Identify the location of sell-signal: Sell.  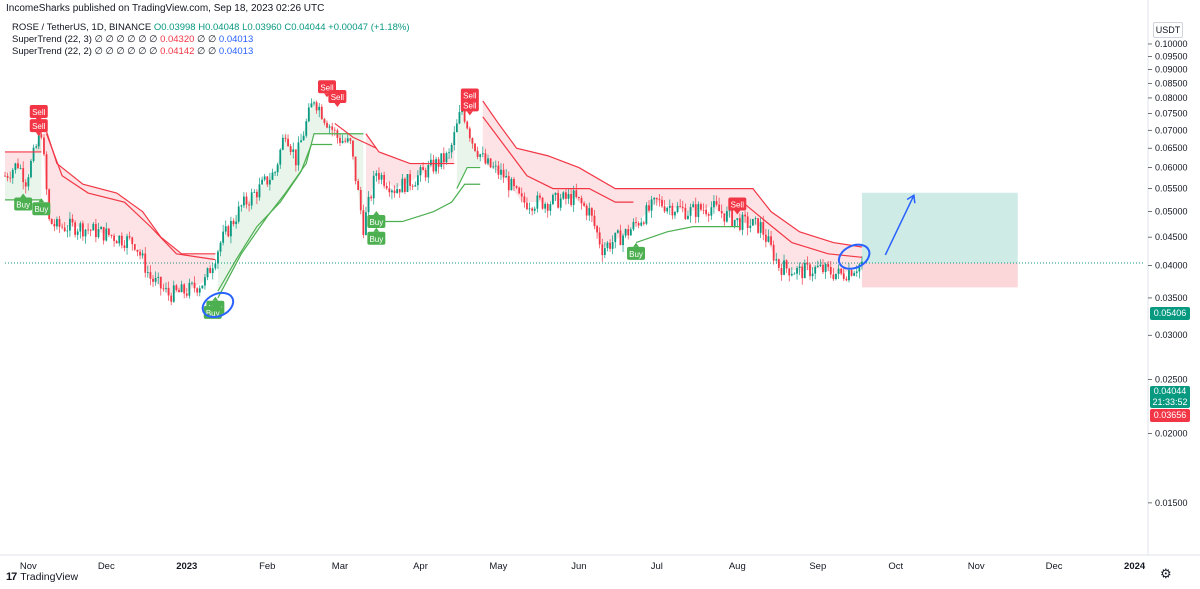
(337, 99).